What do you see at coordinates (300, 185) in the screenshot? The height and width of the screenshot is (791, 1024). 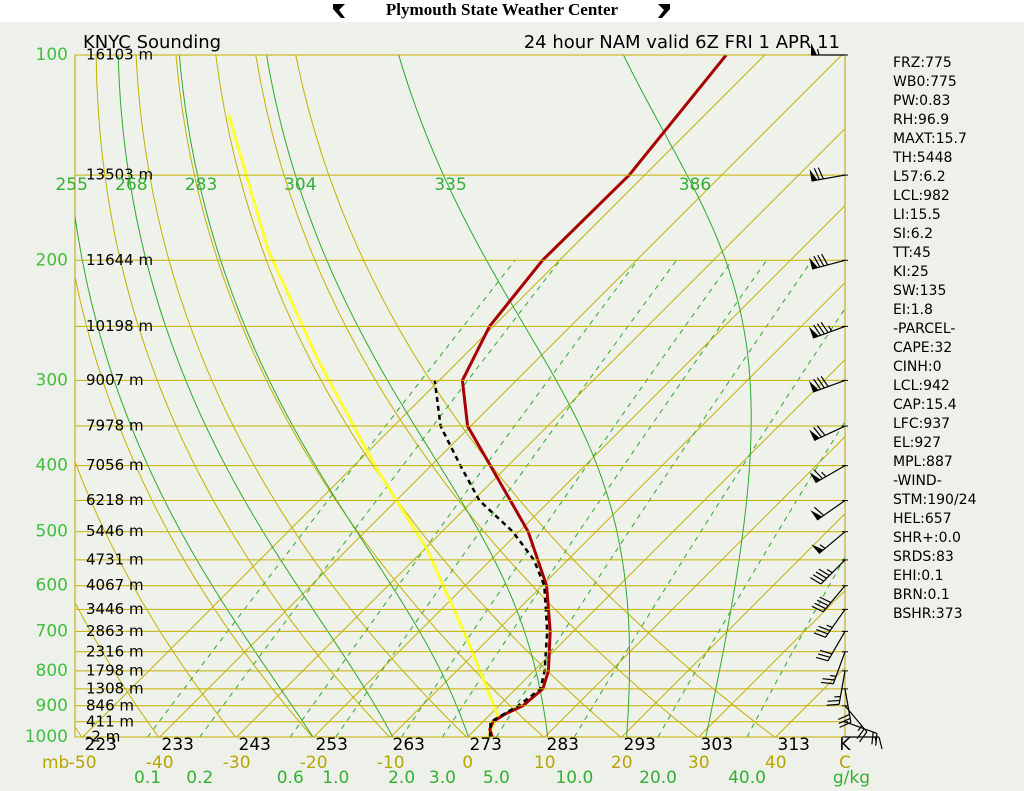 I see `theta-e-label: 304` at bounding box center [300, 185].